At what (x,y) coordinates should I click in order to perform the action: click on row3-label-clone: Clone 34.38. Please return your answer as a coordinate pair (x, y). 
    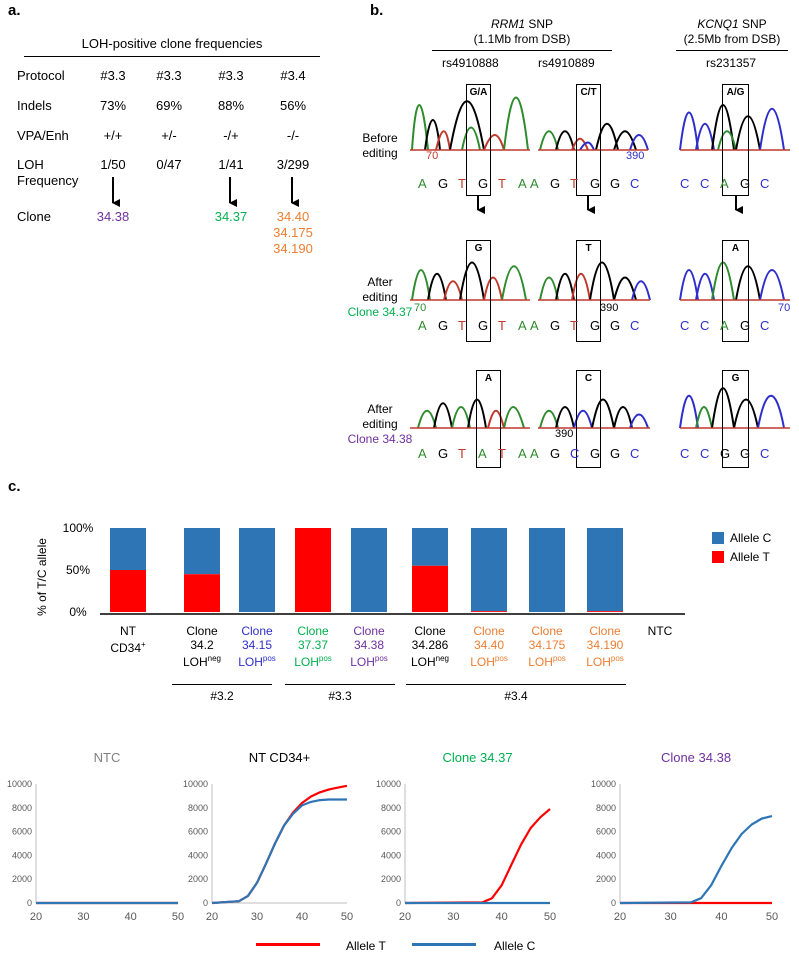
    Looking at the image, I should click on (380, 439).